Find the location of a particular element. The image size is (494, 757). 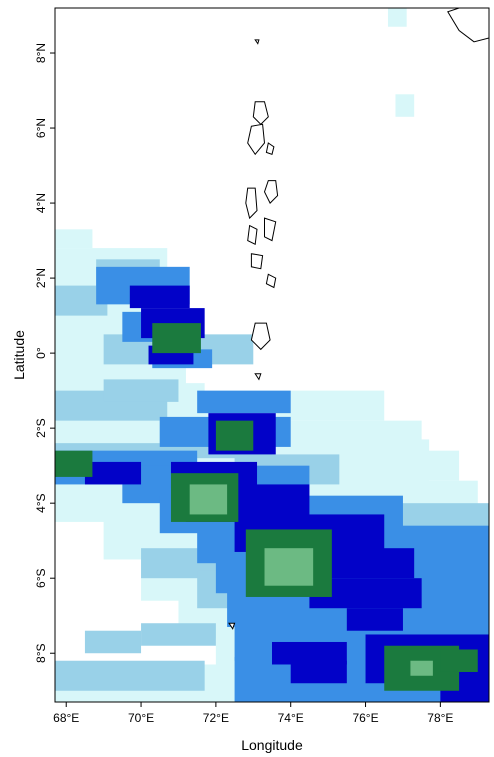

y-axis-title: Latitude is located at coordinates (19, 355).